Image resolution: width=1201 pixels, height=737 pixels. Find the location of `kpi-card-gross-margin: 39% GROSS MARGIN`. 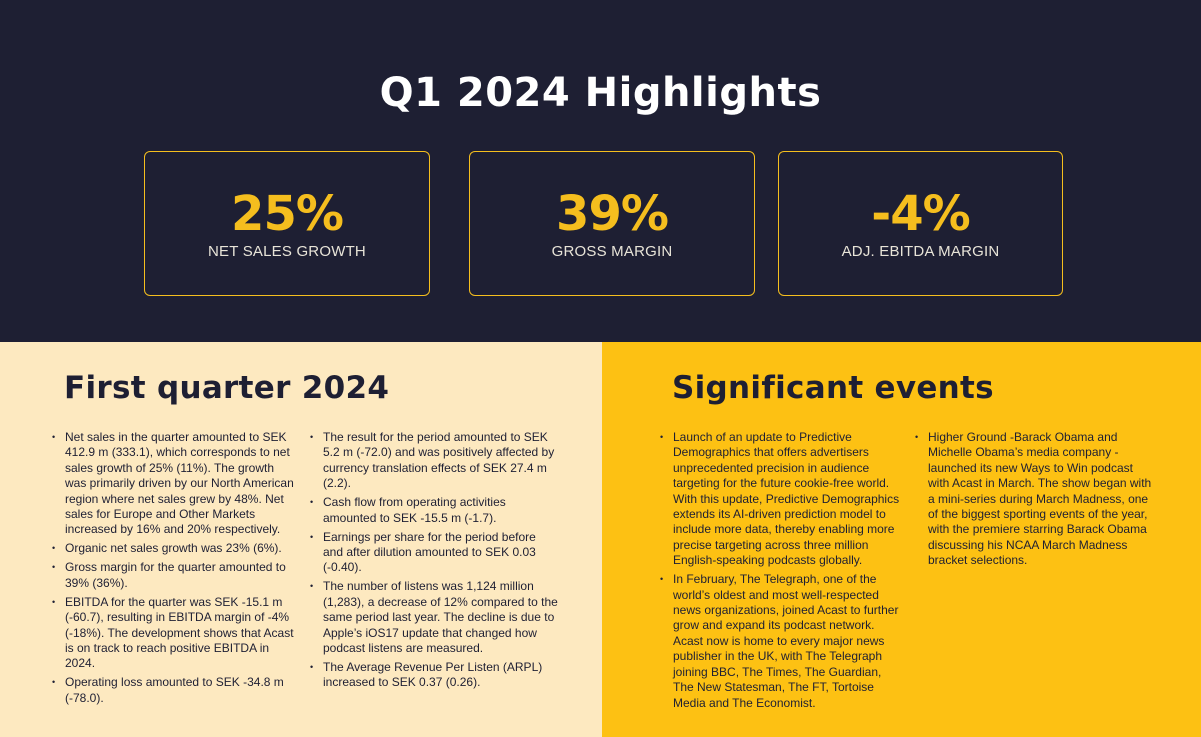

kpi-card-gross-margin: 39% GROSS MARGIN is located at coordinates (612, 223).